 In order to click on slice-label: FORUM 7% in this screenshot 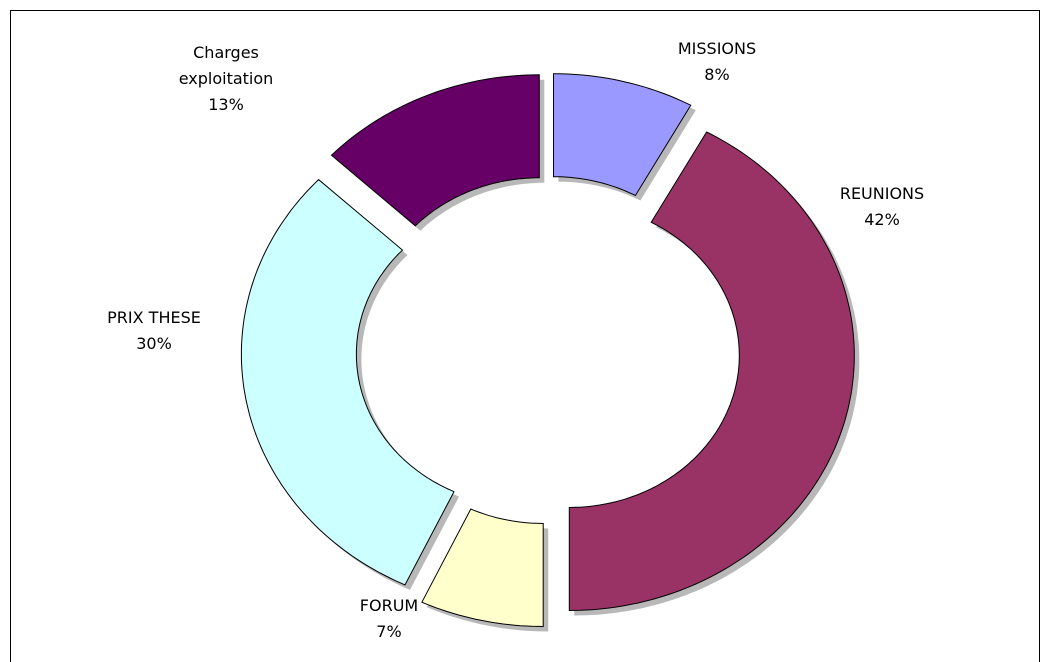, I will do `click(389, 619)`.